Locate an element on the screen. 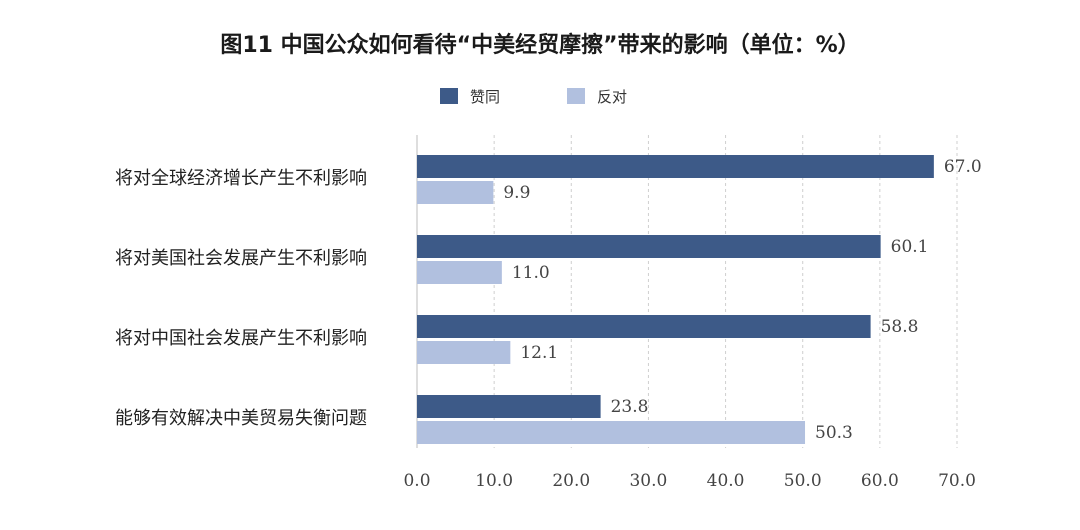  x-tick-label-3: 30.0 is located at coordinates (648, 481).